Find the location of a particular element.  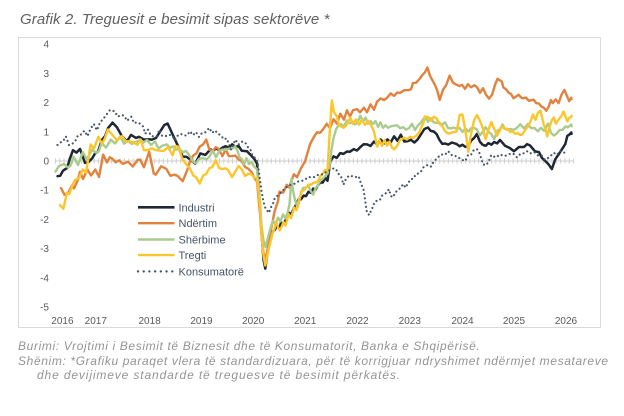

svg-text: 2022 is located at coordinates (357, 321).